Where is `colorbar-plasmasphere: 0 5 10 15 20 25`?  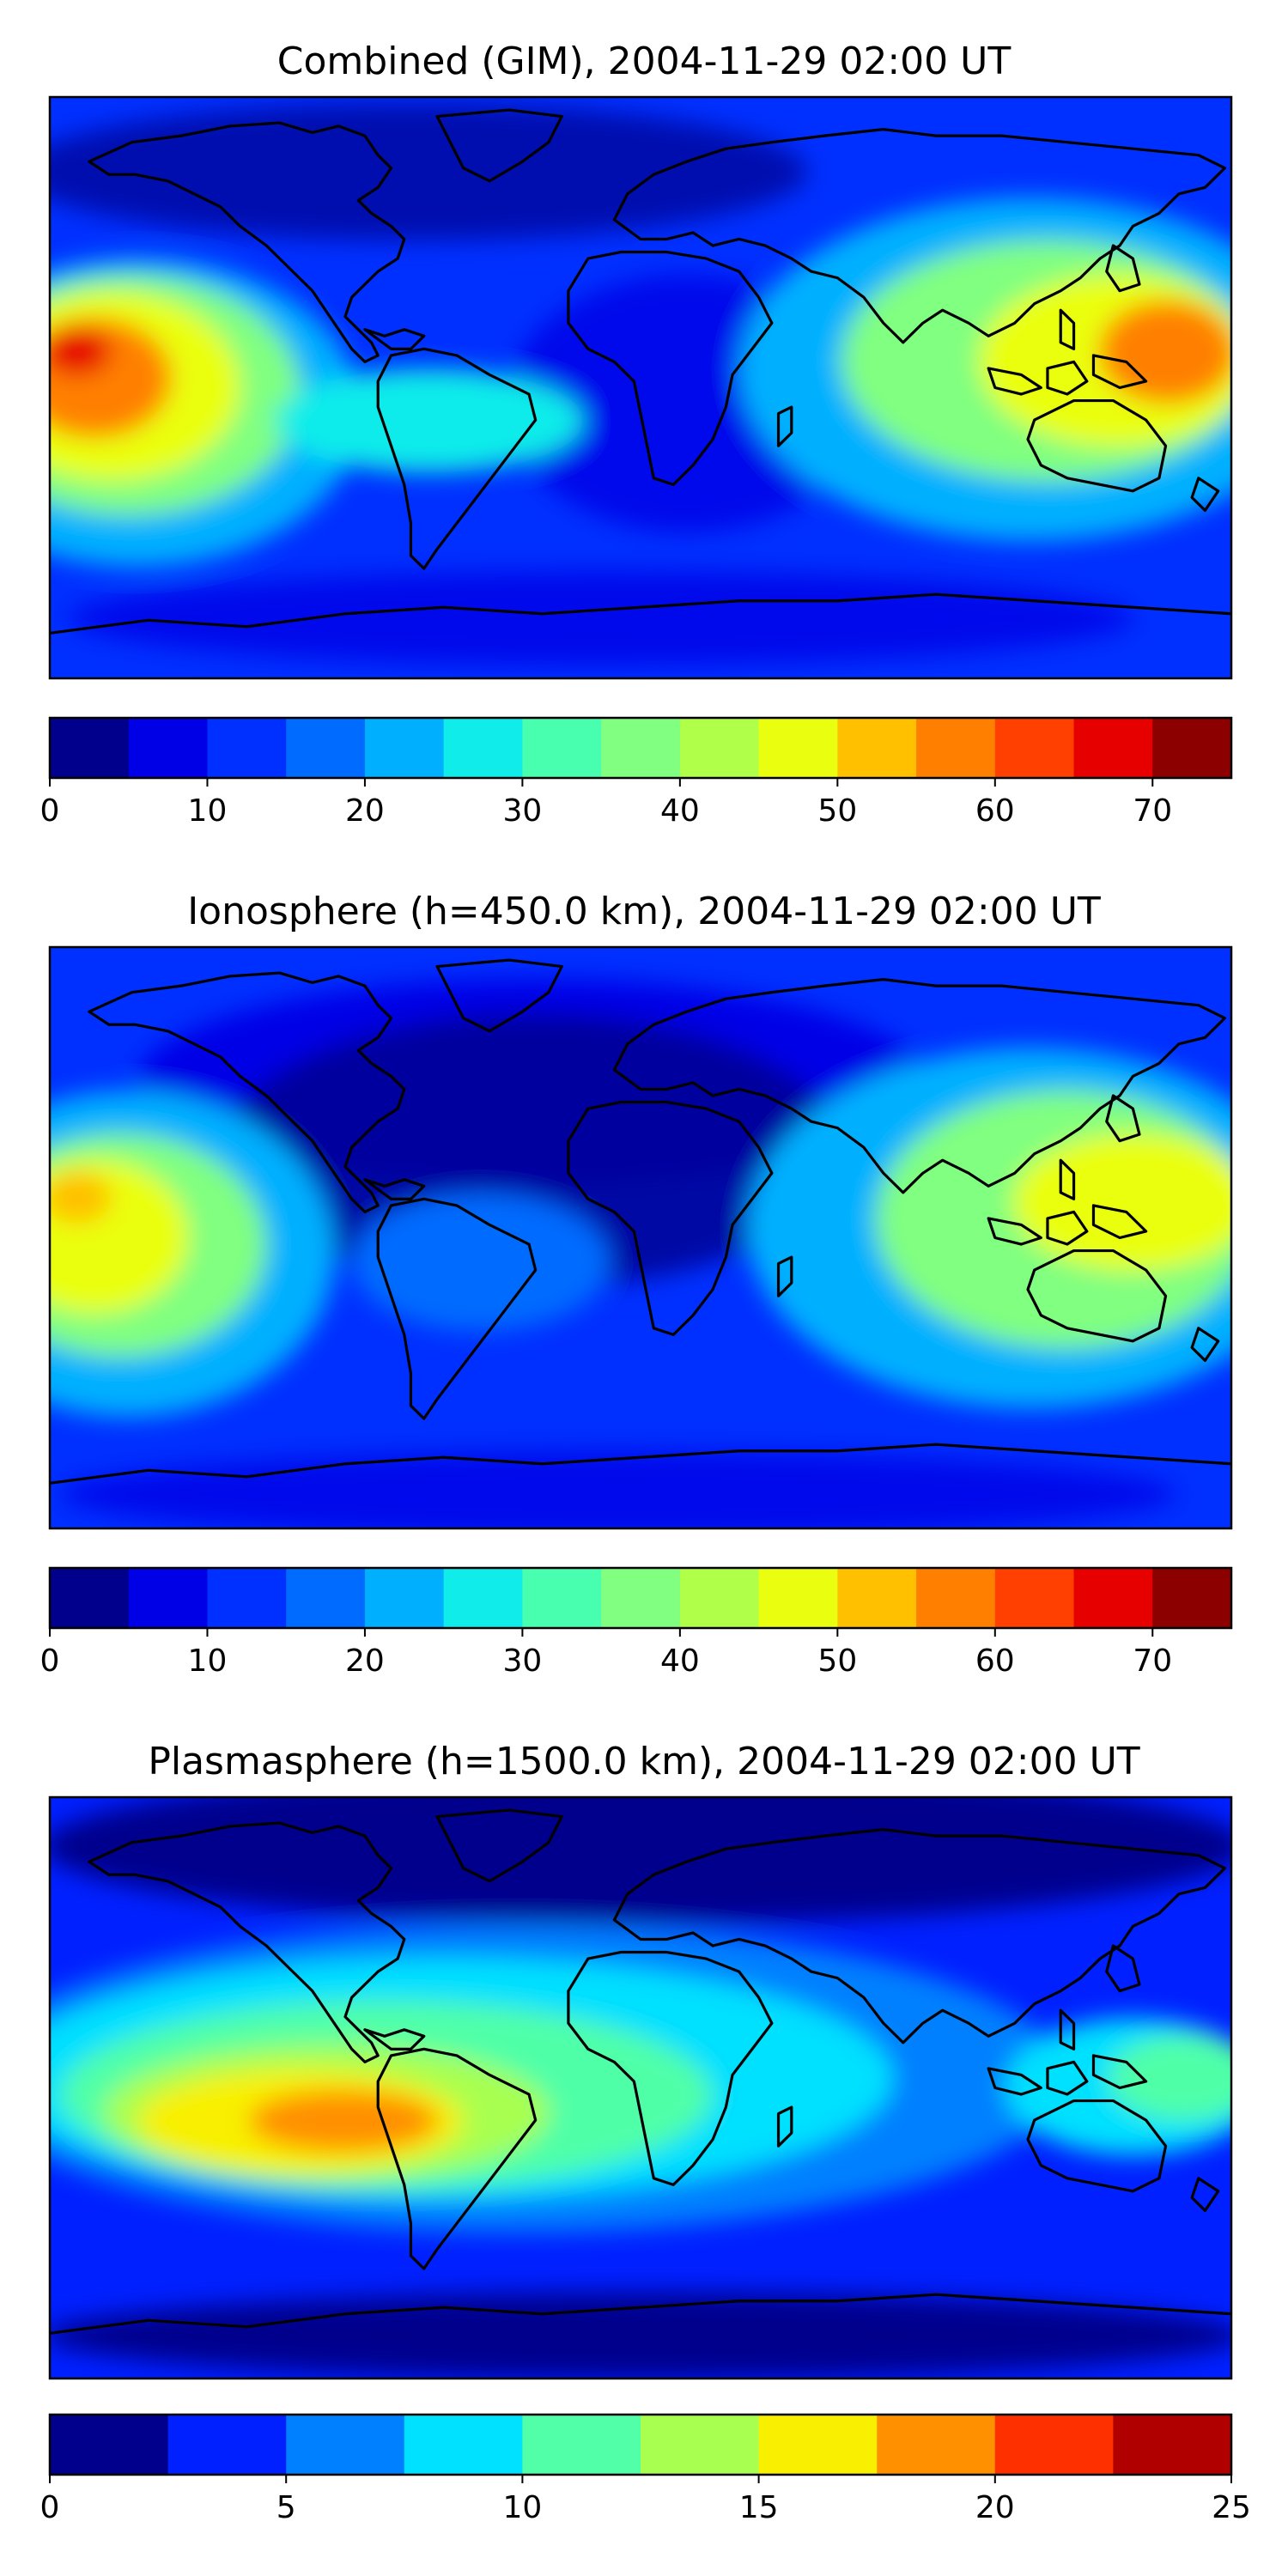 colorbar-plasmasphere: 0 5 10 15 20 25 is located at coordinates (645, 2469).